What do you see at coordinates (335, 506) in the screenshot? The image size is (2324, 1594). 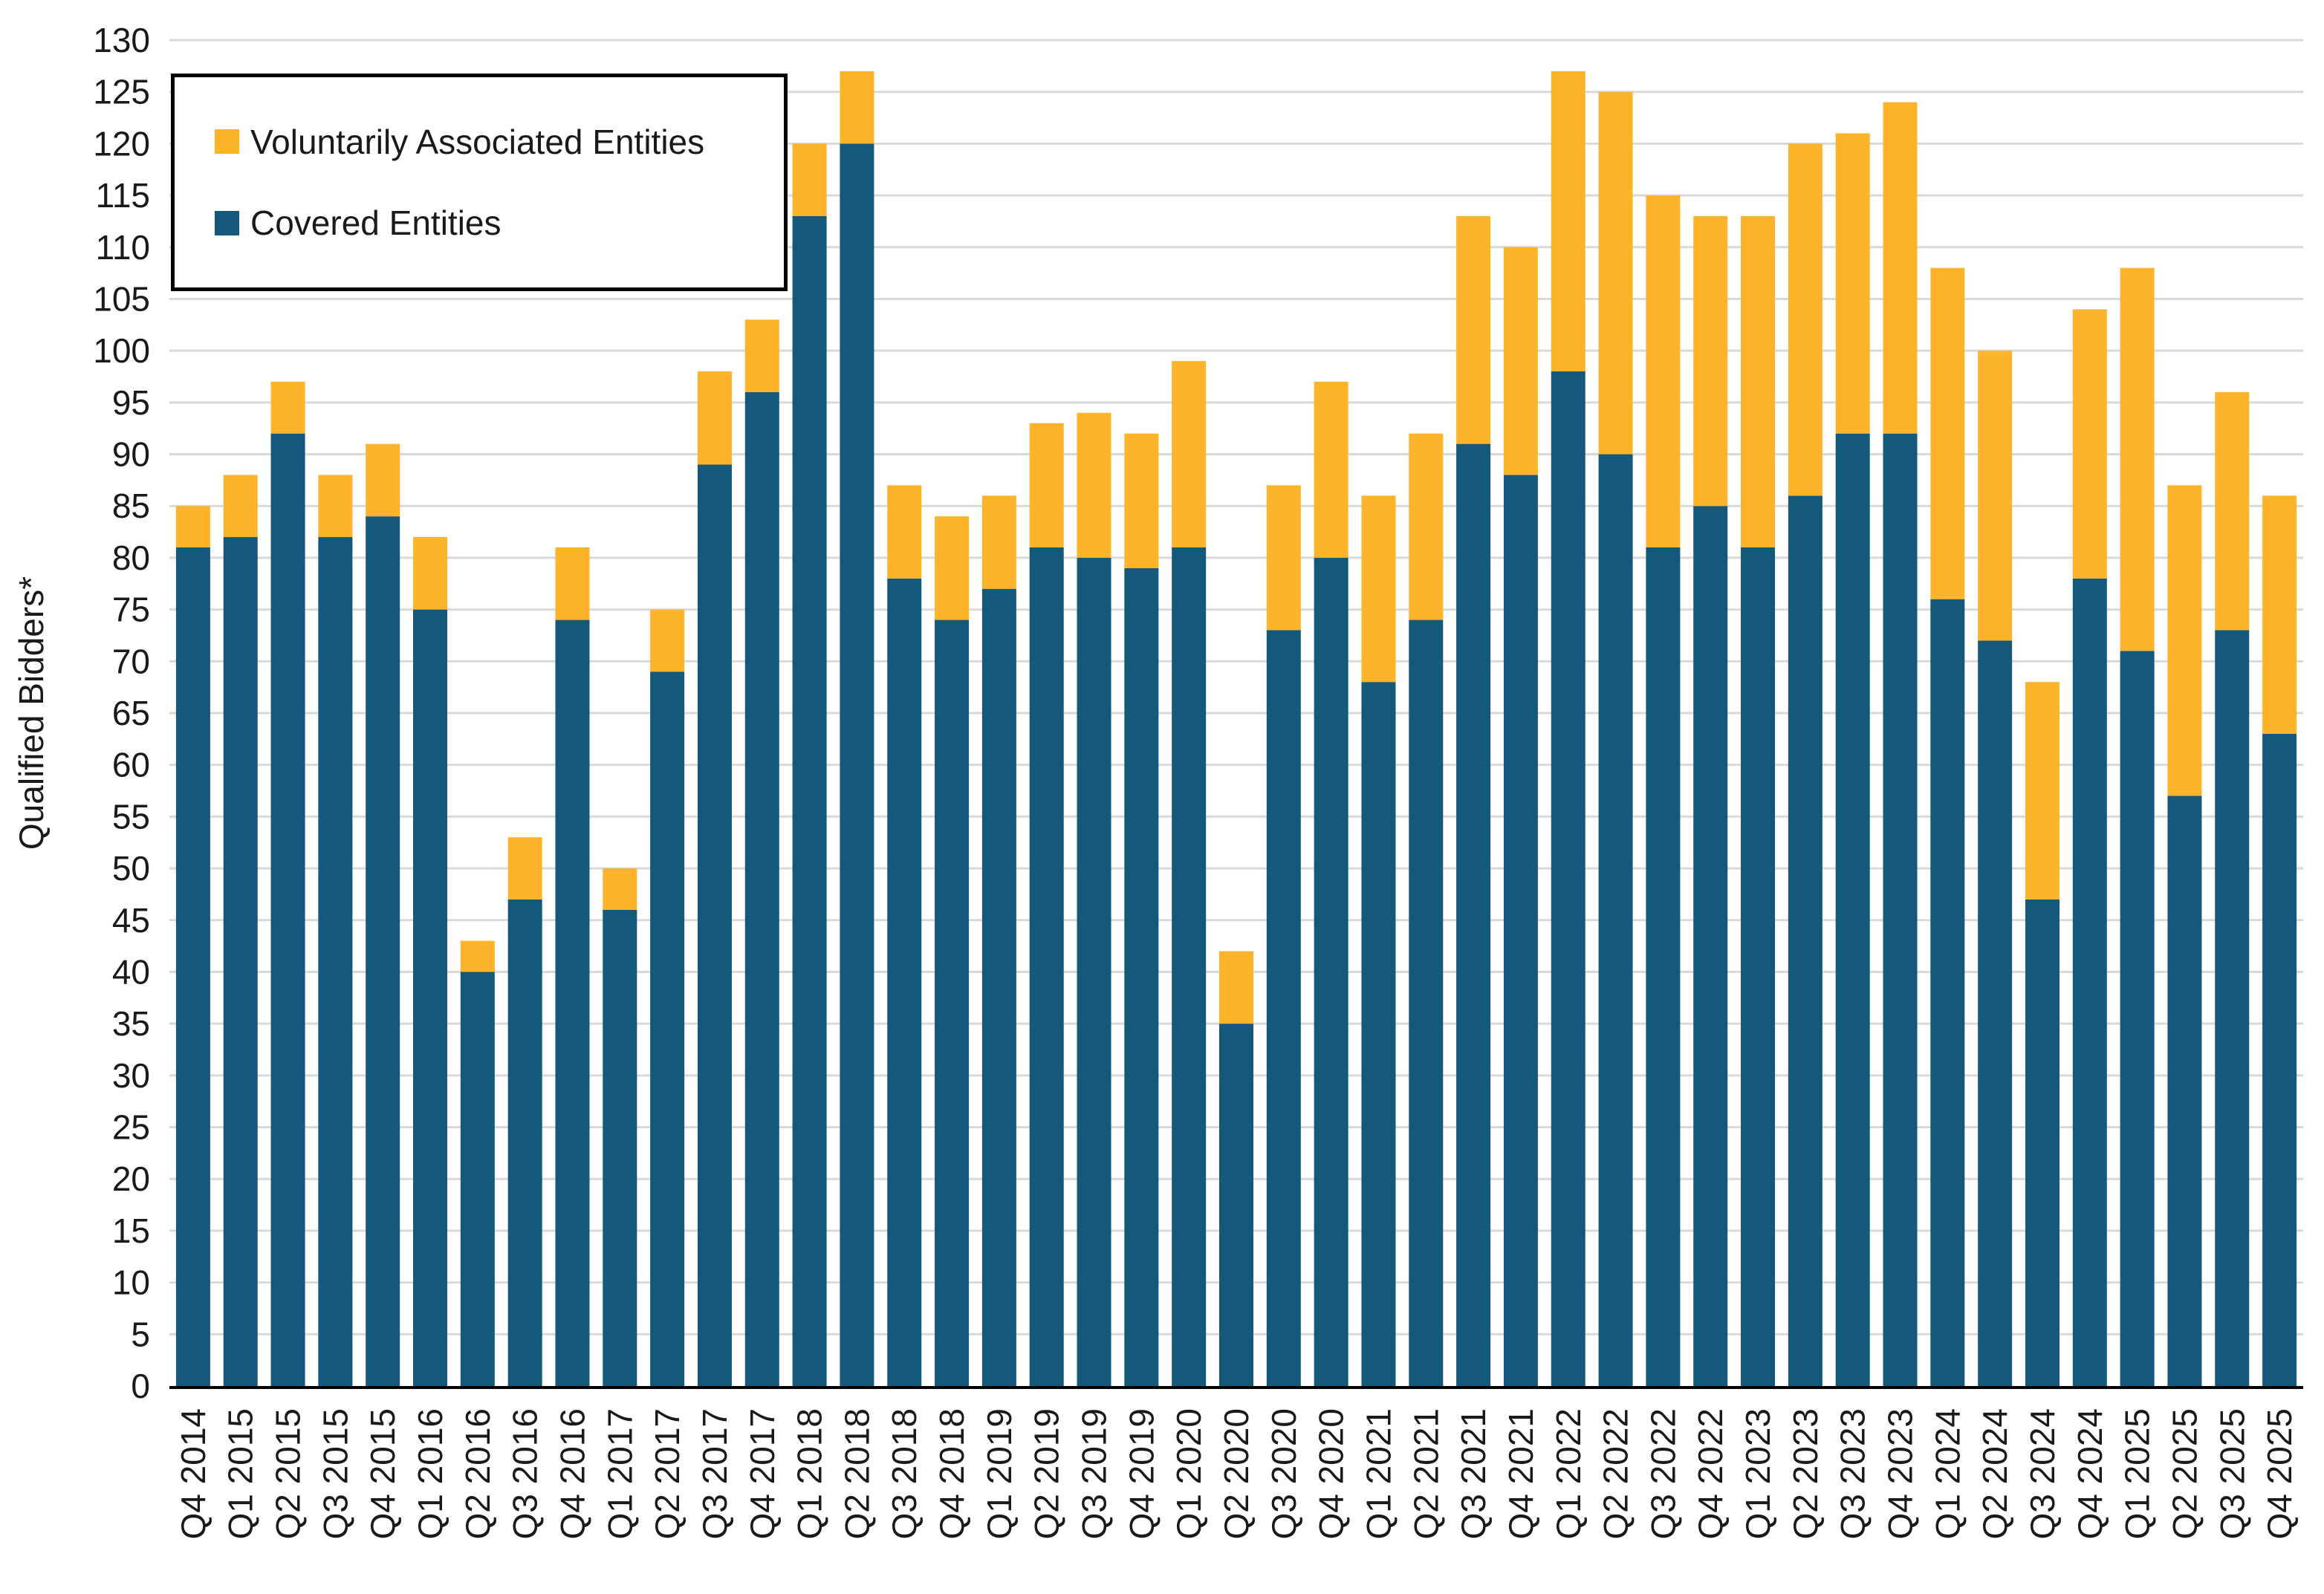 I see `bar-voluntarily-associated-Q3-2015` at bounding box center [335, 506].